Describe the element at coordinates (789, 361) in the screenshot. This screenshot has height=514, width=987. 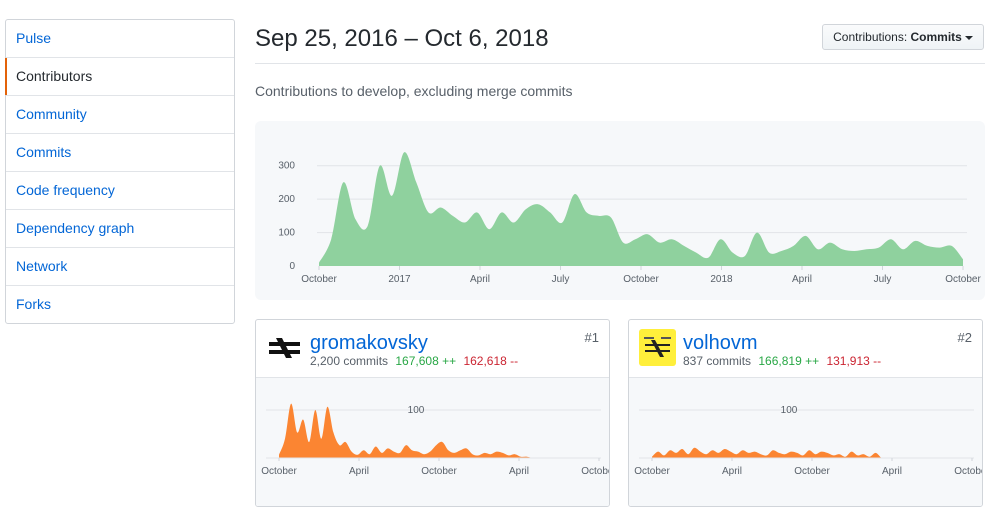
I see `additions-count: 166,819 ++` at that location.